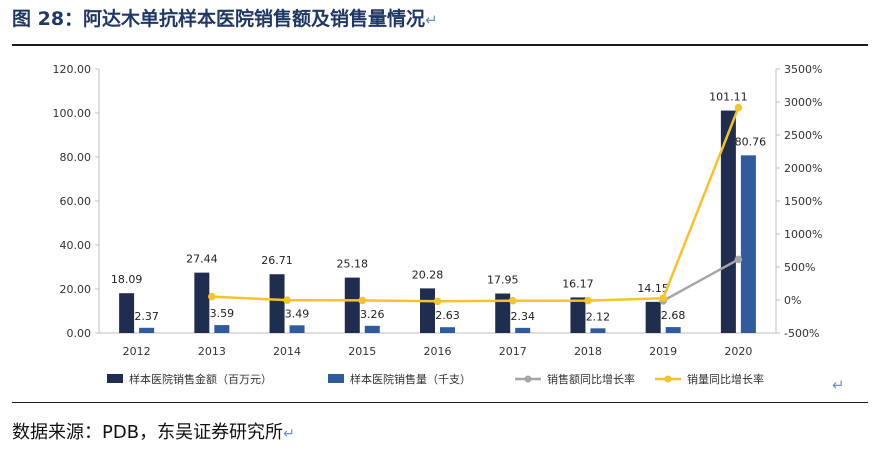 This screenshot has height=452, width=880. What do you see at coordinates (79, 333) in the screenshot?
I see `left-axis-tick-label: 0.00` at bounding box center [79, 333].